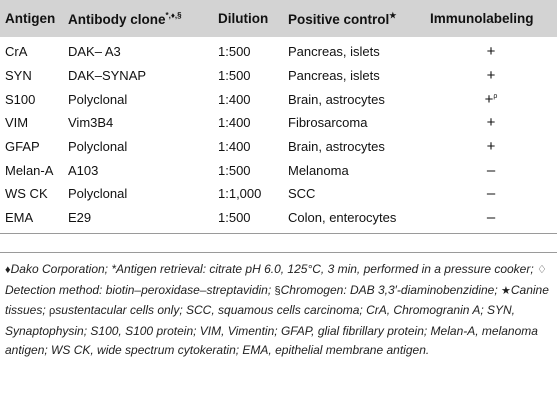 This screenshot has height=402, width=557. Describe the element at coordinates (278, 170) in the screenshot. I see `table-row: Melan-A A103 1:500 Melanoma –` at that location.